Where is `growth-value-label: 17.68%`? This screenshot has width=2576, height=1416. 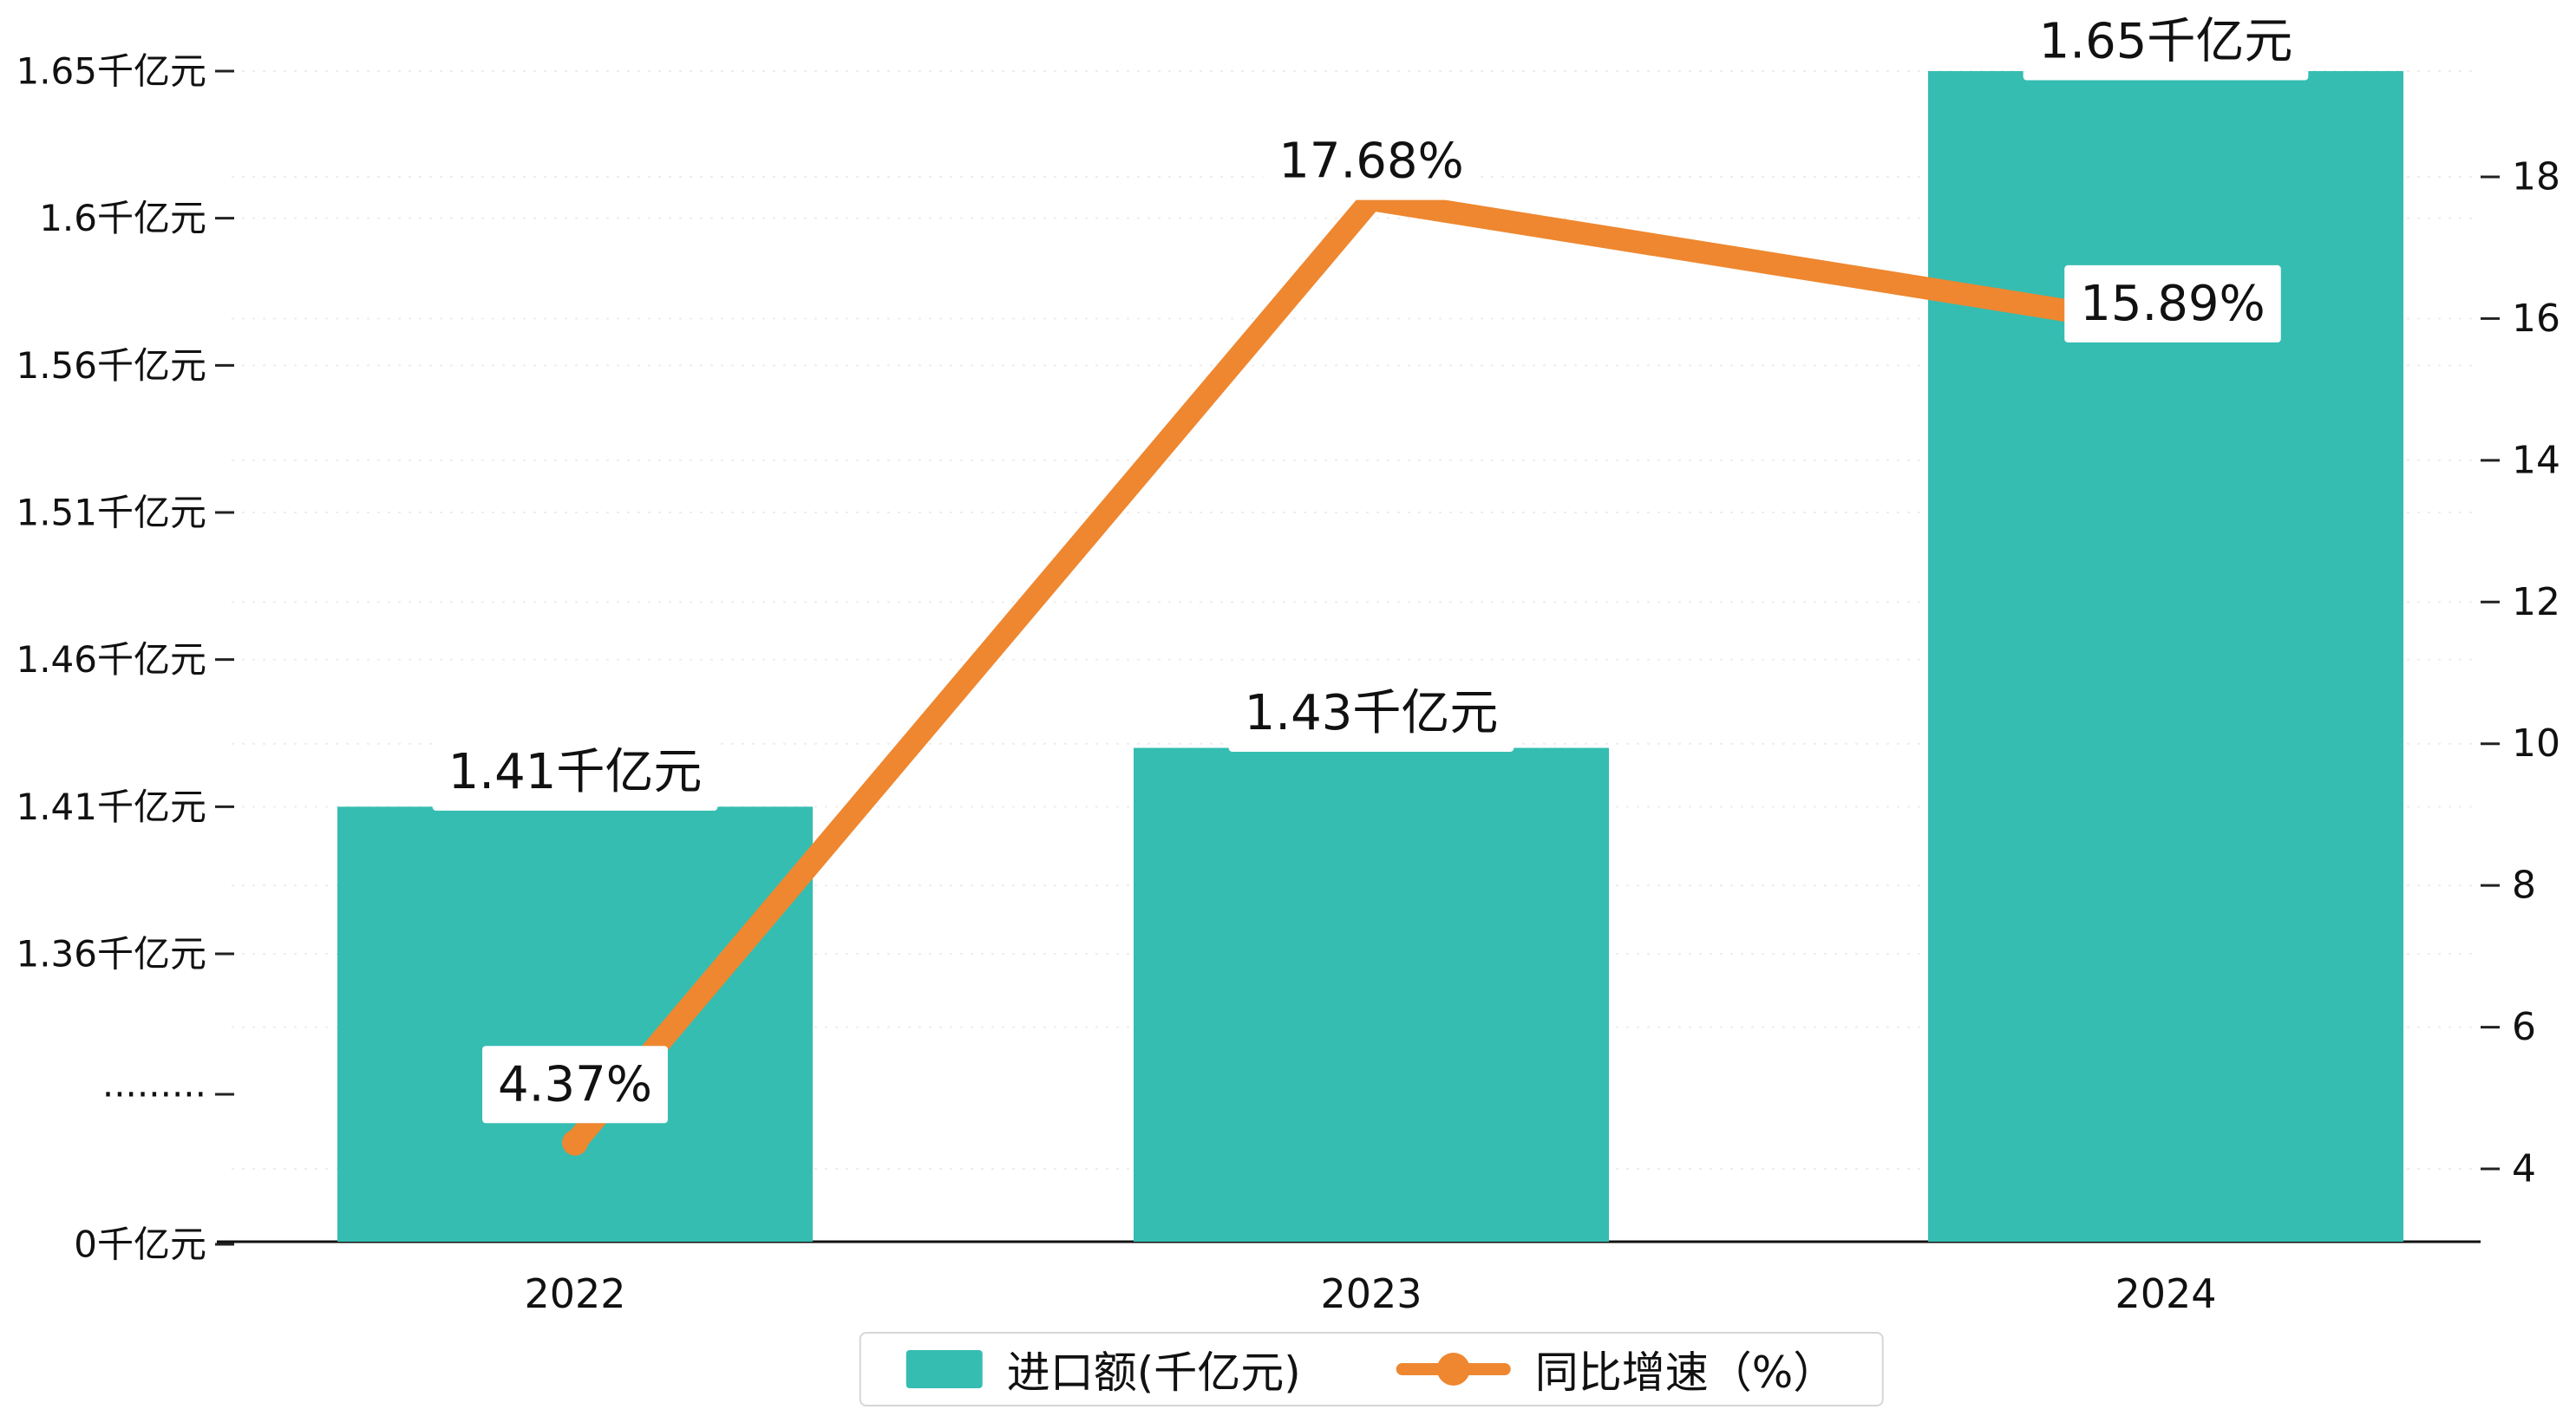 growth-value-label: 17.68% is located at coordinates (1371, 162).